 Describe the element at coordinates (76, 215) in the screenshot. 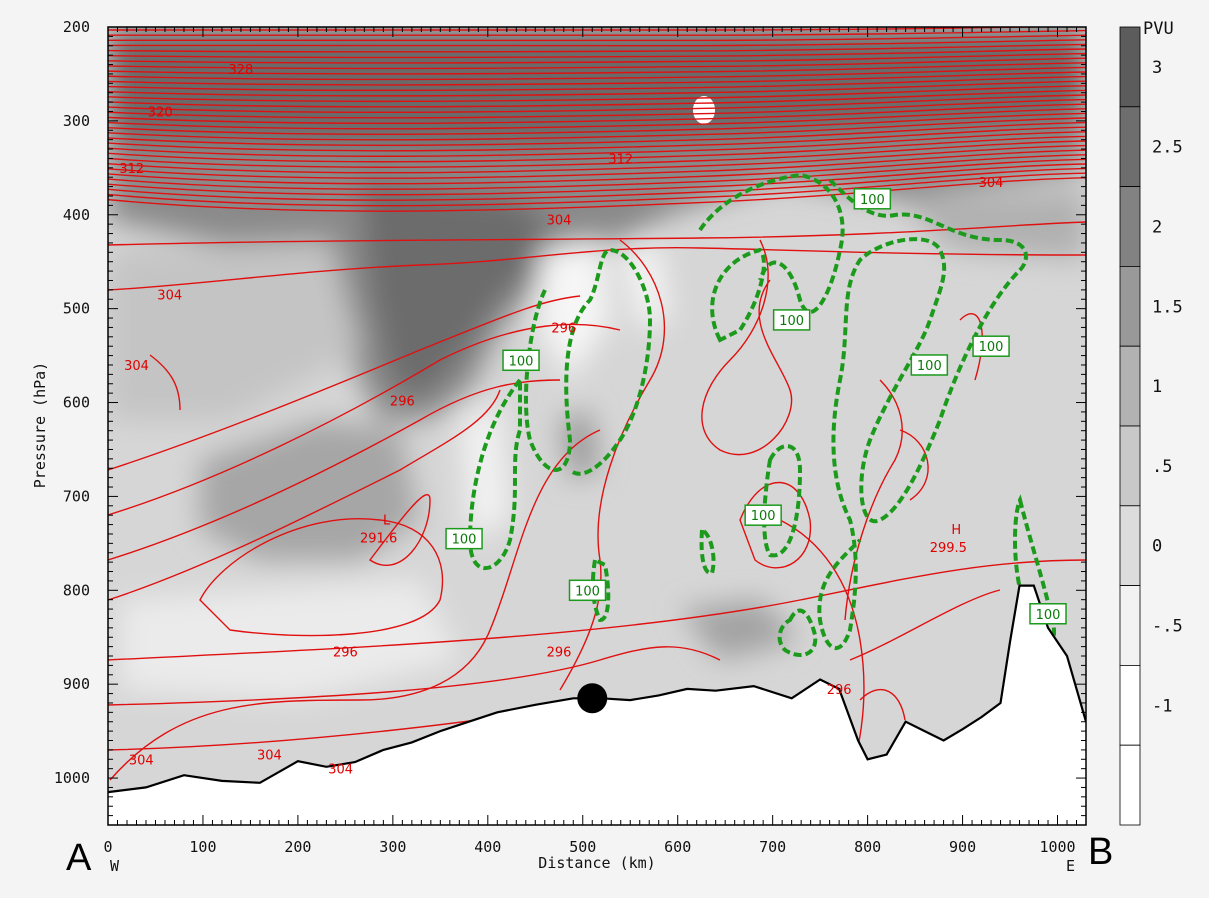

I see `y-tick-label: 400` at that location.